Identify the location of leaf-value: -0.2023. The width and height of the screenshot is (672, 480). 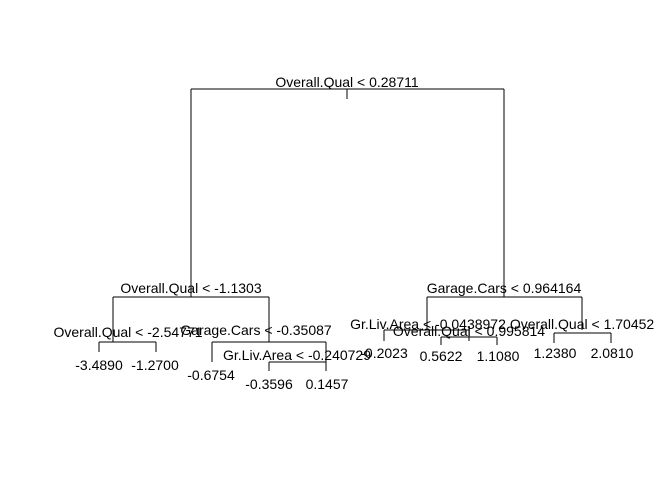
(384, 353).